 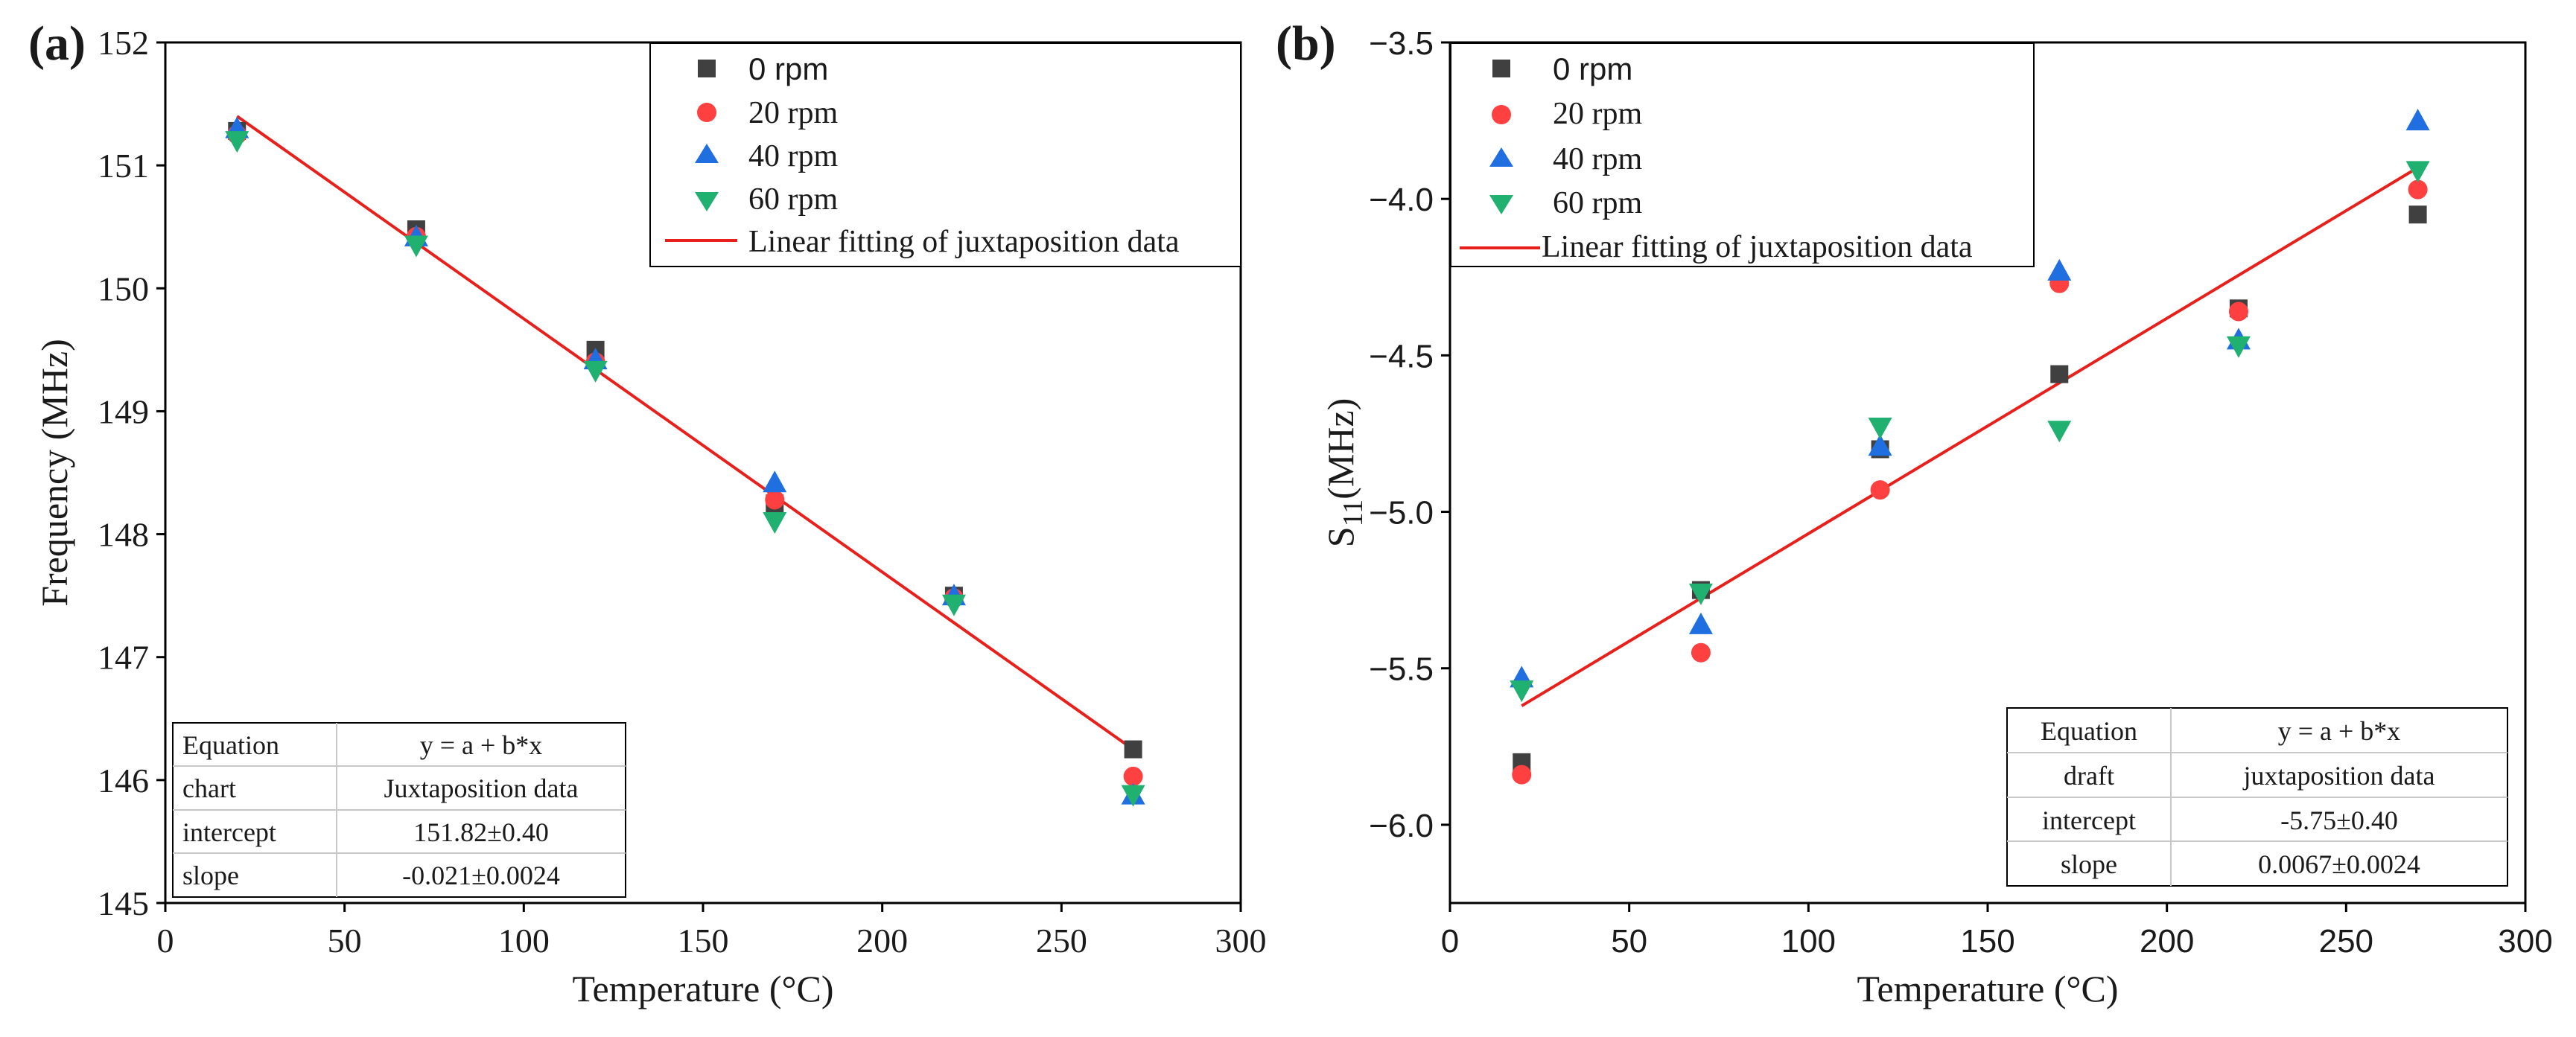 I want to click on panel-b-y-tick-label: −4.0, so click(x=1401, y=200).